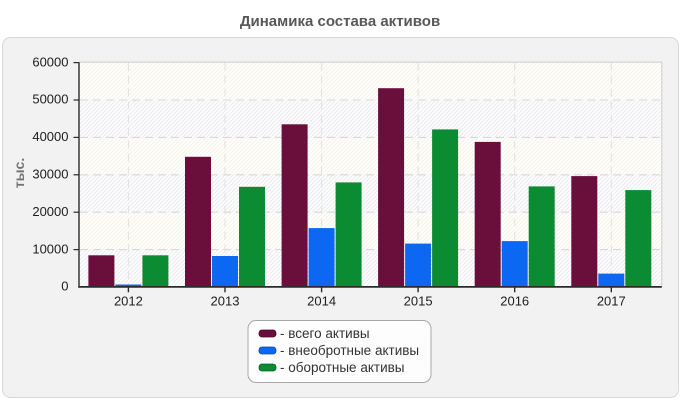  I want to click on svg-text: - внеобротные активы, so click(349, 350).